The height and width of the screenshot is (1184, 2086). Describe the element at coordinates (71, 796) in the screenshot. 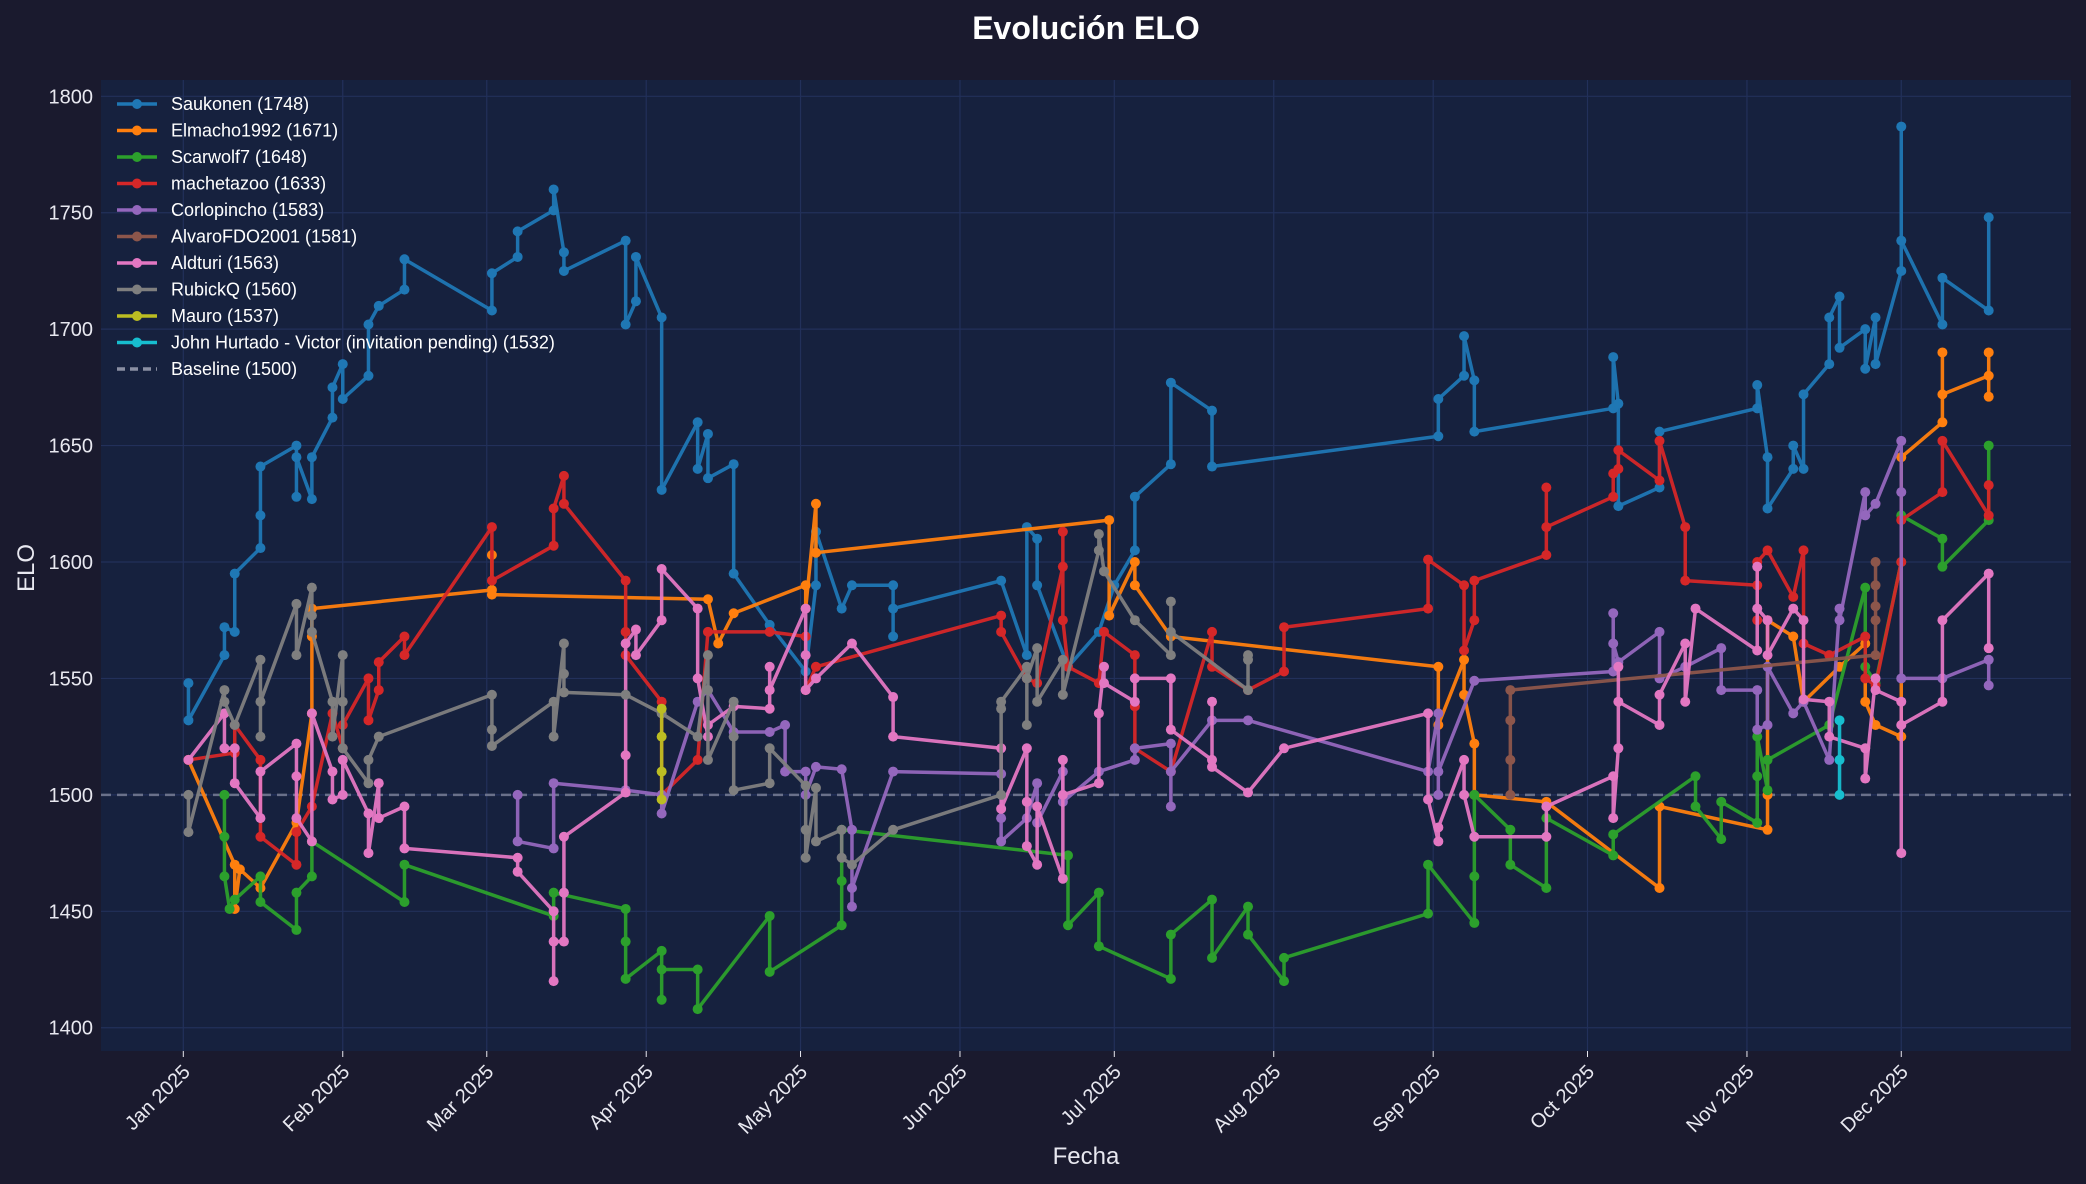

I see `y-tick-label: 1500` at that location.